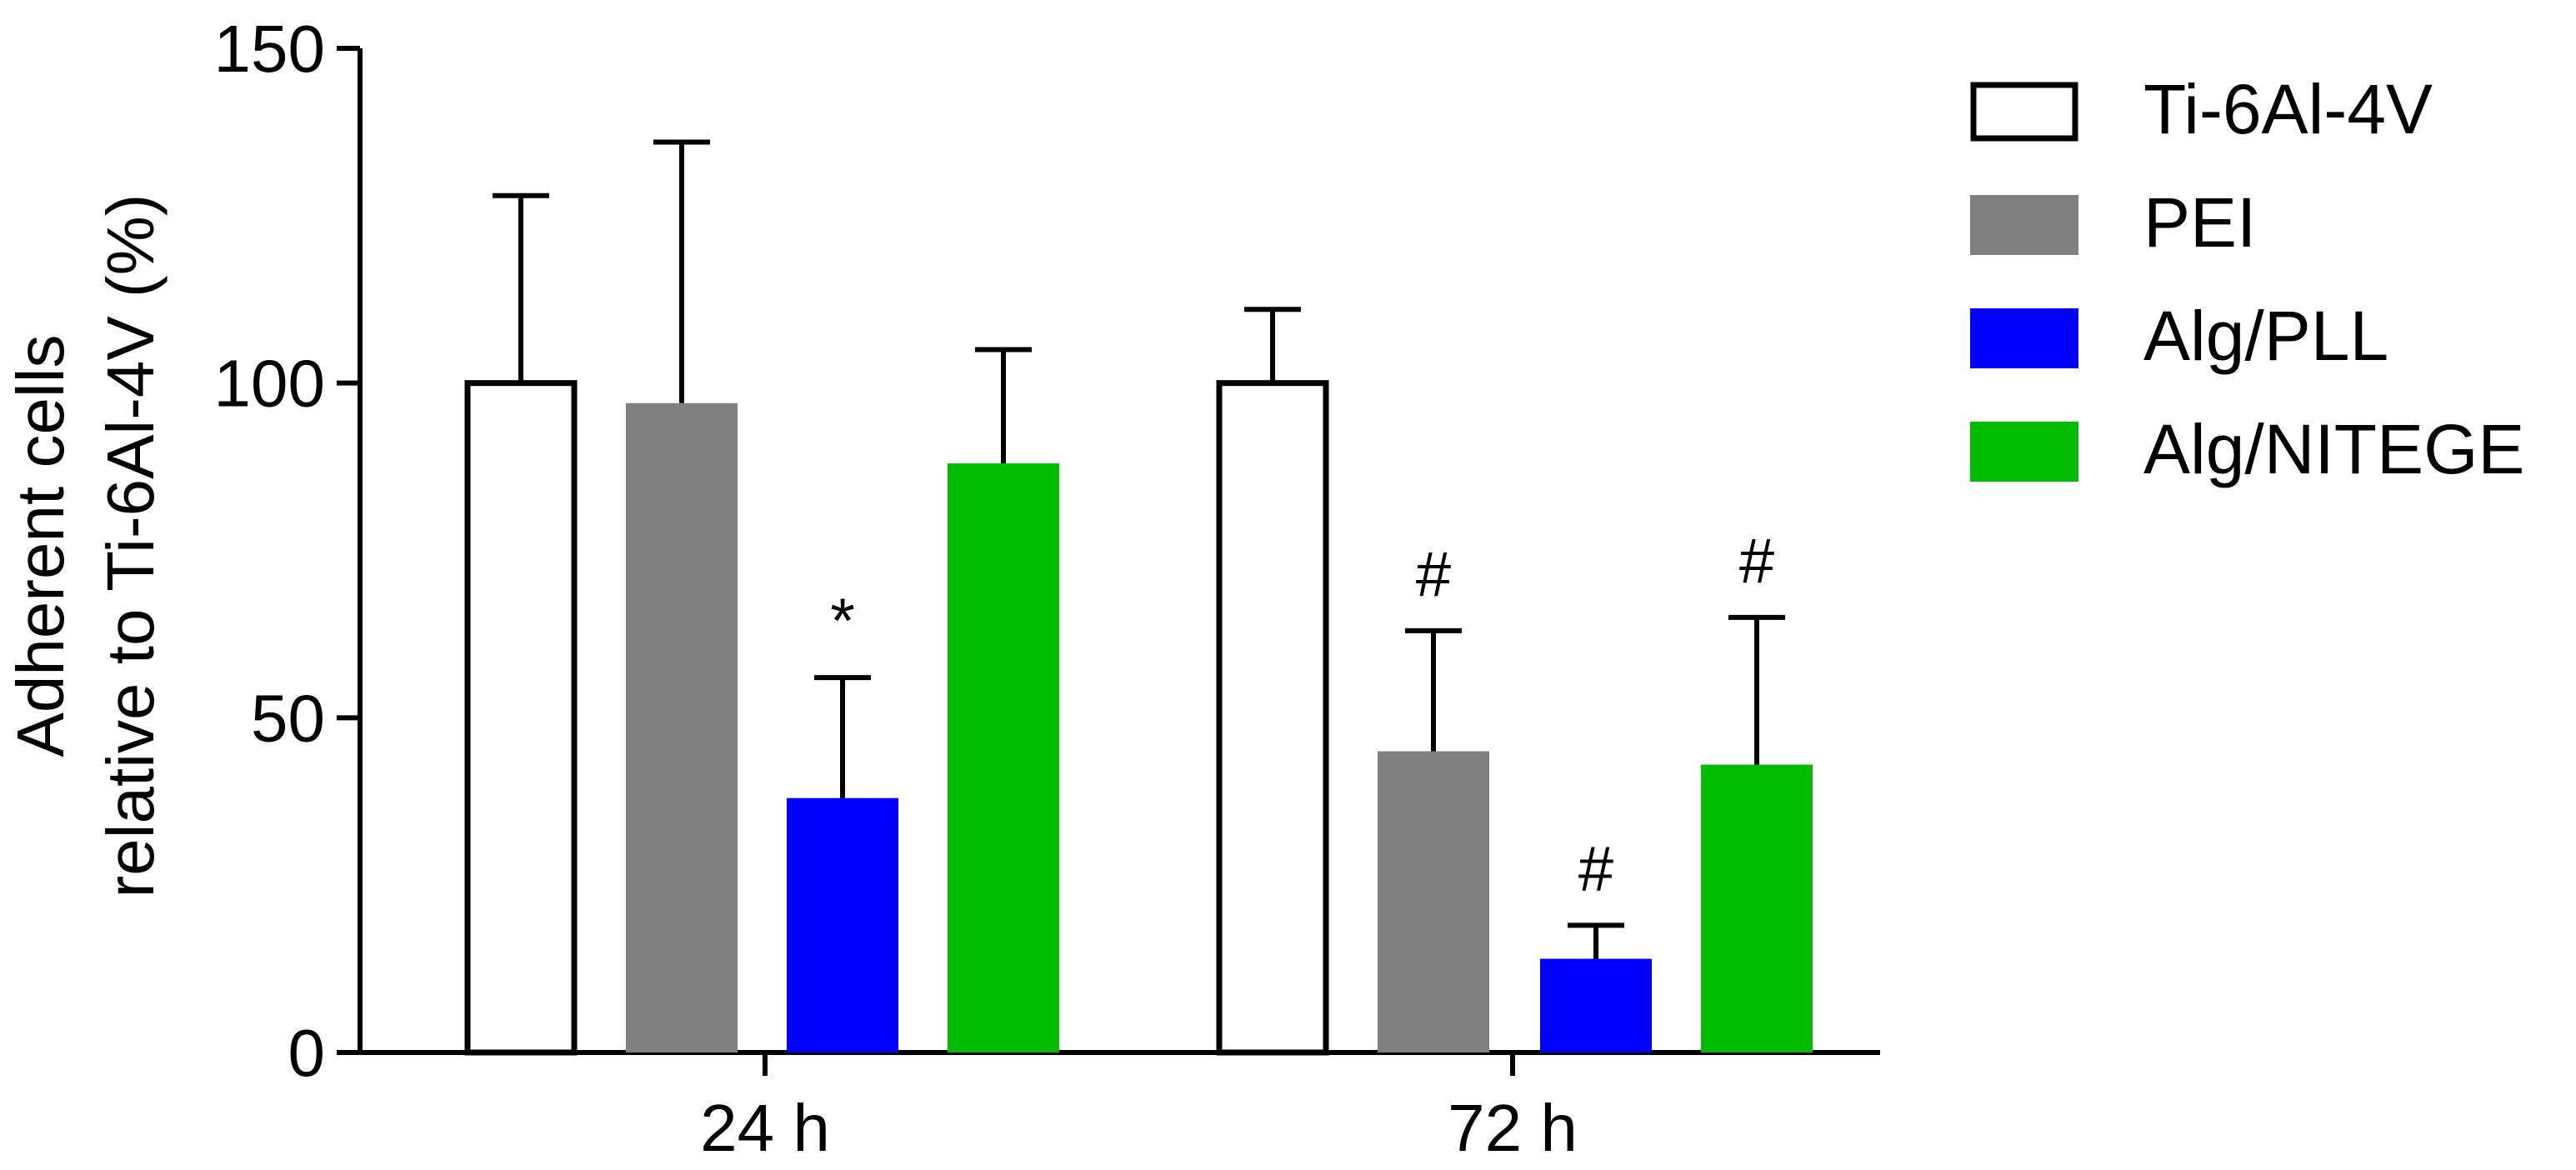  What do you see at coordinates (1273, 718) in the screenshot?
I see `bar-ti-6al-4v-72h` at bounding box center [1273, 718].